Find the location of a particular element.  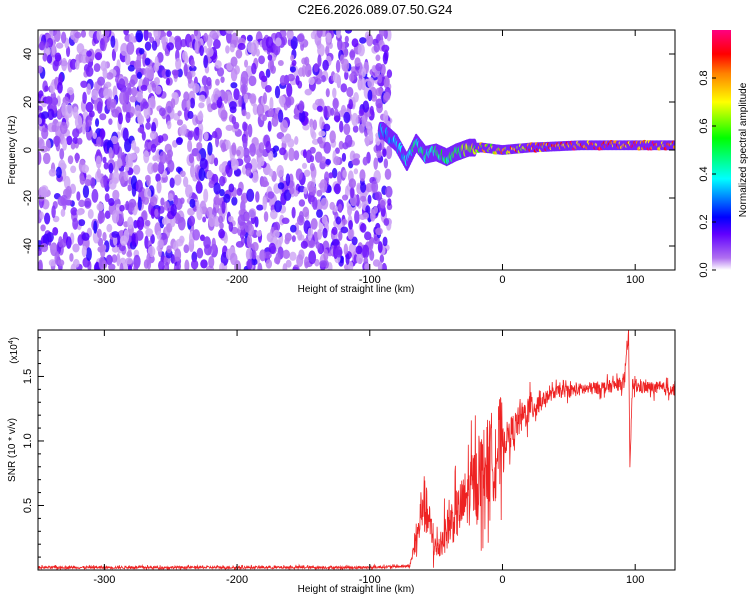

top-x-label: Height of straight line (km) is located at coordinates (356, 289).